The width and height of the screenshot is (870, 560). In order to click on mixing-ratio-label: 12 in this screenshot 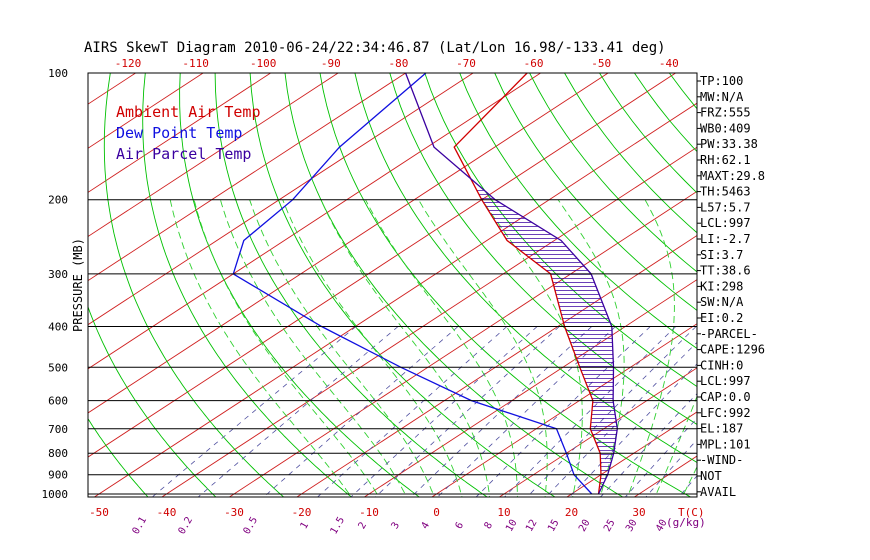, I will do `click(532, 526)`.